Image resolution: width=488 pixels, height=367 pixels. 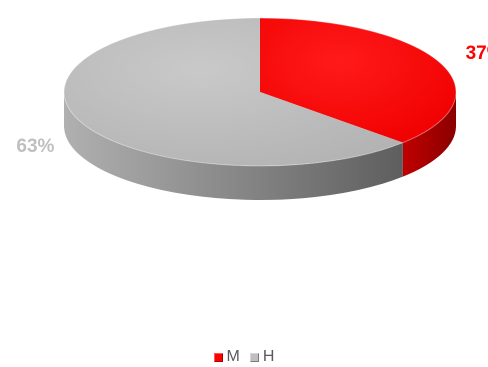 I want to click on pie-slice-m, so click(x=358, y=80).